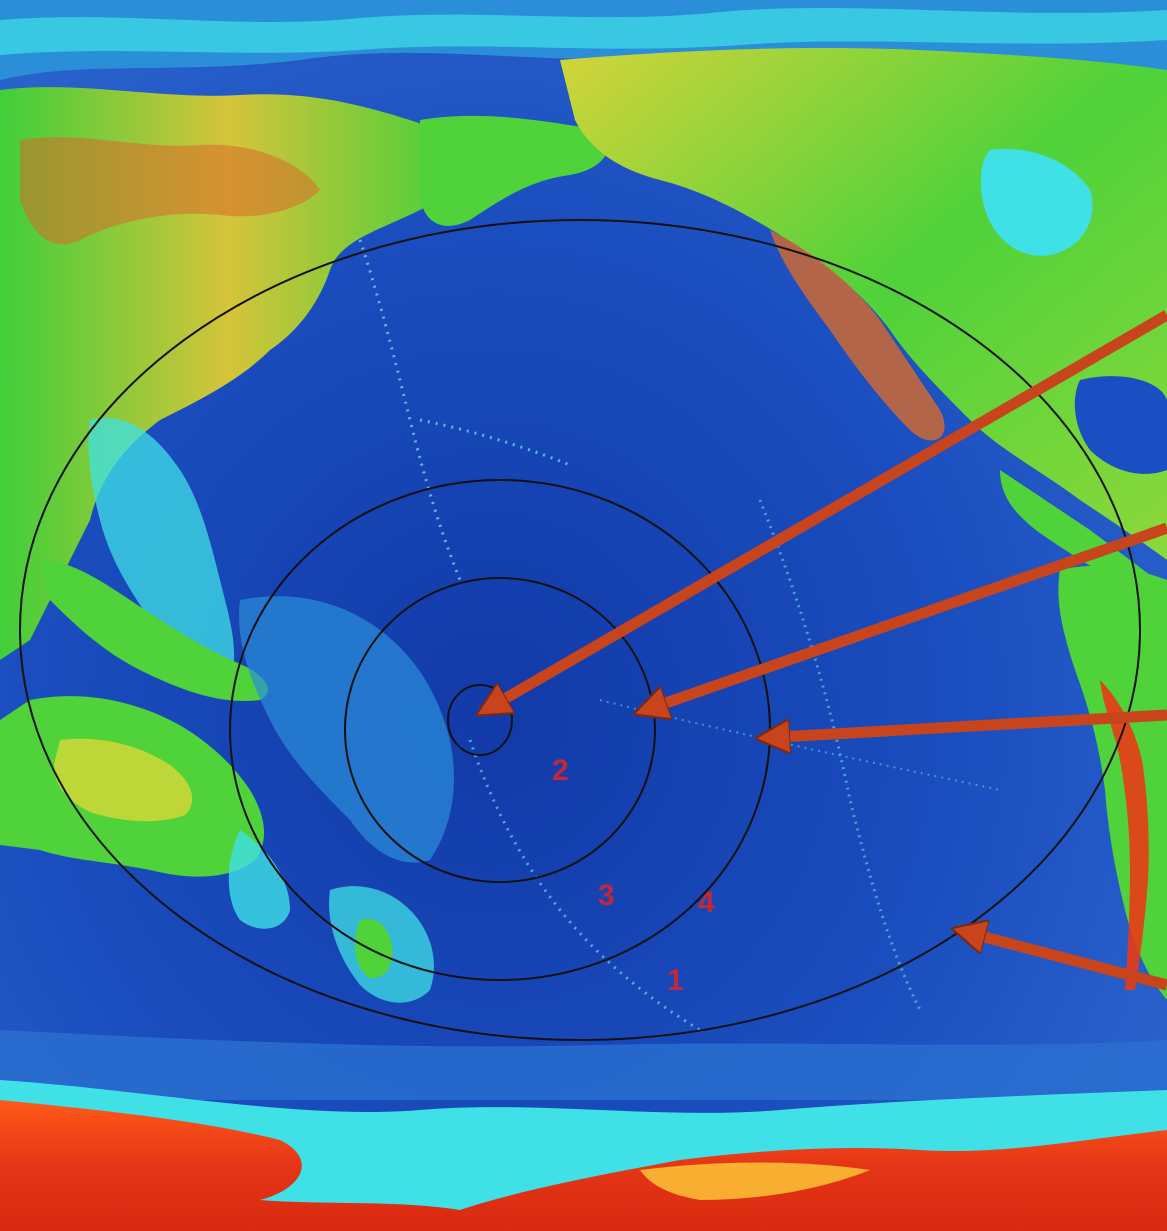 This screenshot has width=1167, height=1231. I want to click on central-america, so click(1075, 530).